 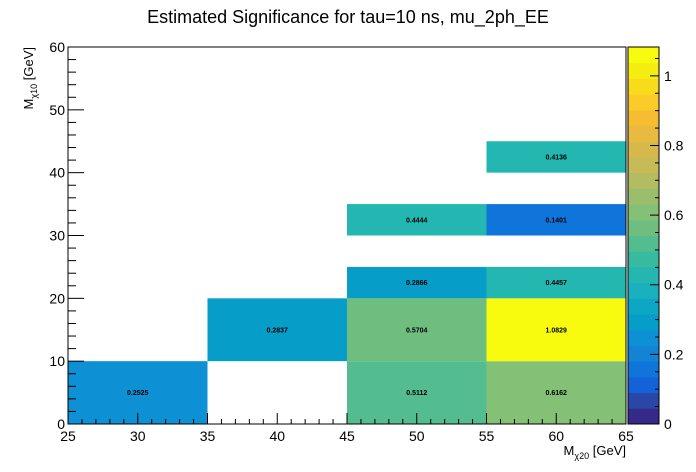 I want to click on cell-value-label: 0.2837, so click(x=278, y=330).